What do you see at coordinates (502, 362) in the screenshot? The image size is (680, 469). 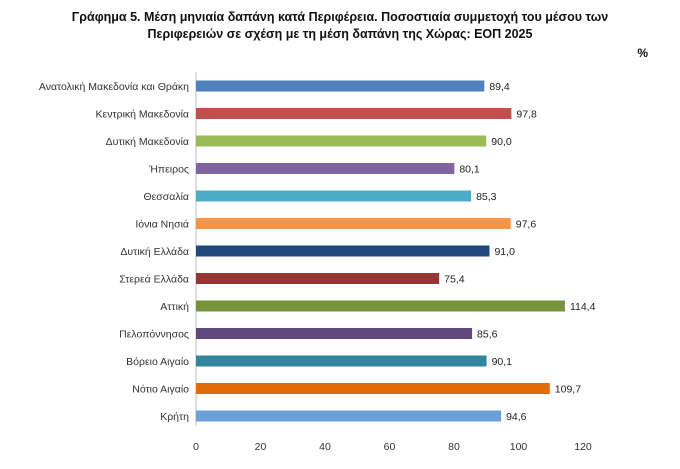 I see `data-label: 90,1` at bounding box center [502, 362].